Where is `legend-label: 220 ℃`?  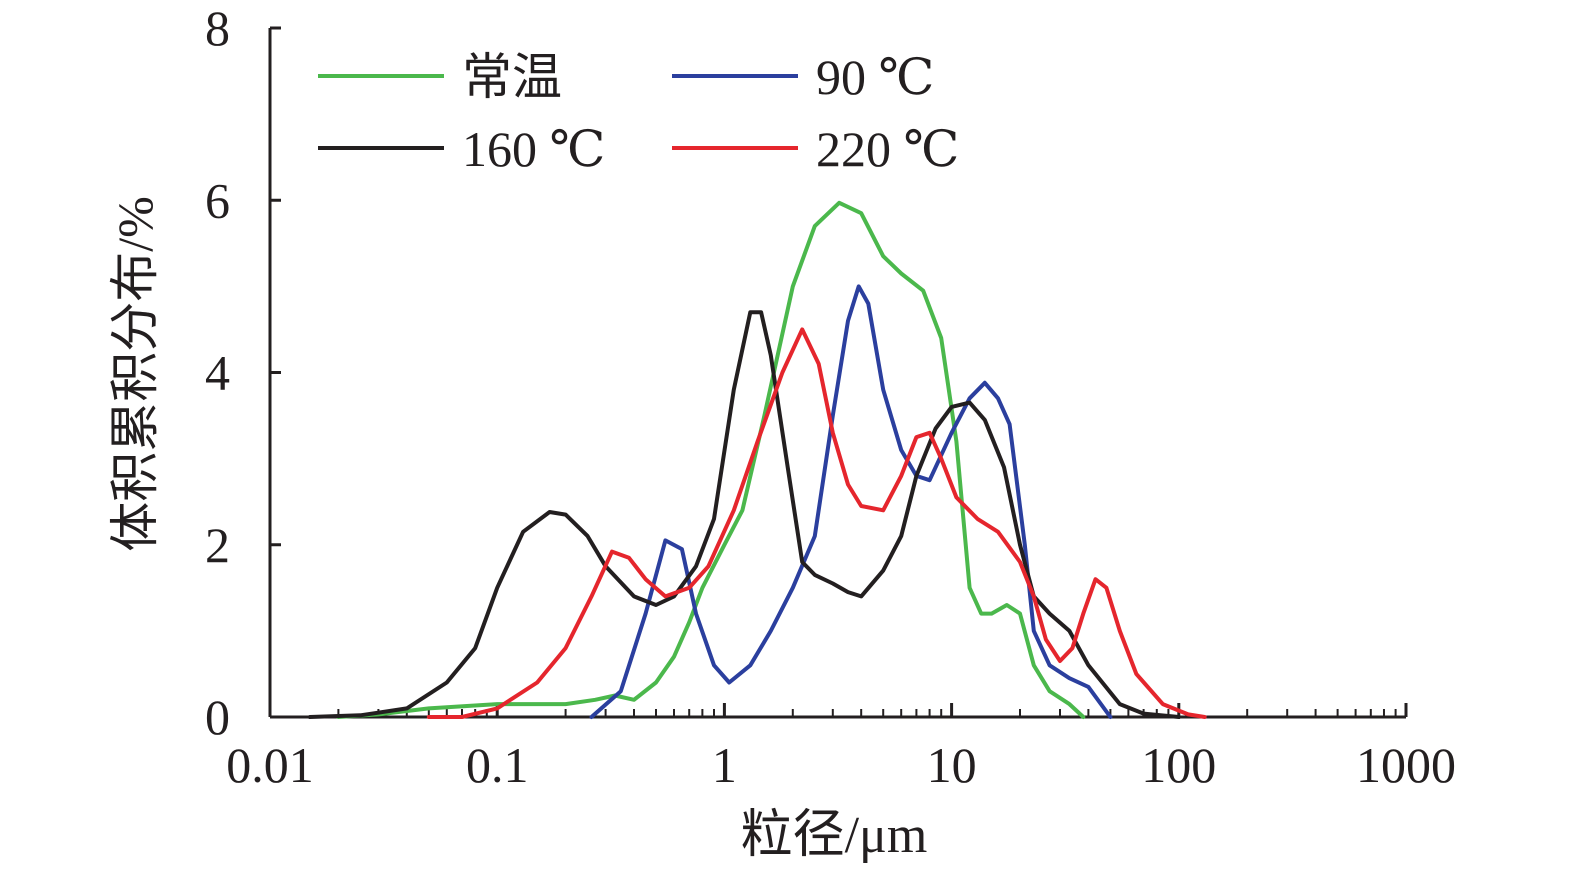 legend-label: 220 ℃ is located at coordinates (887, 149).